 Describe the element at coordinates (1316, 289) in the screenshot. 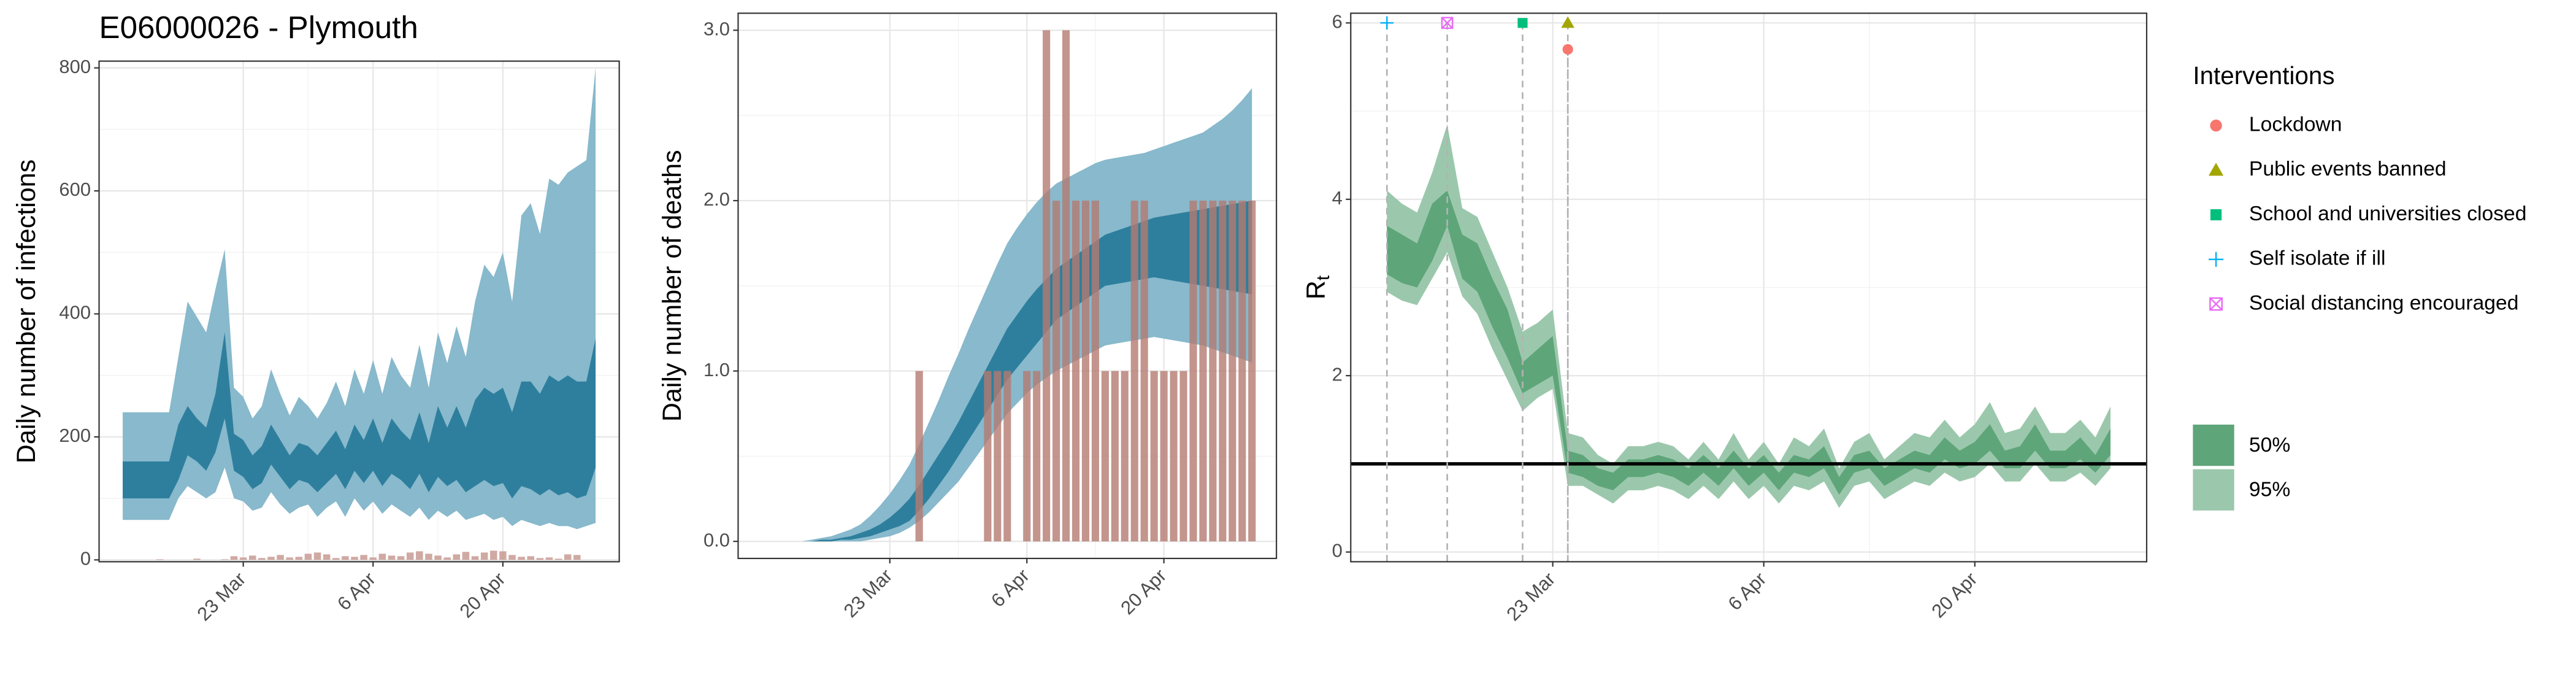

I see `y-axis-title-main: R` at that location.